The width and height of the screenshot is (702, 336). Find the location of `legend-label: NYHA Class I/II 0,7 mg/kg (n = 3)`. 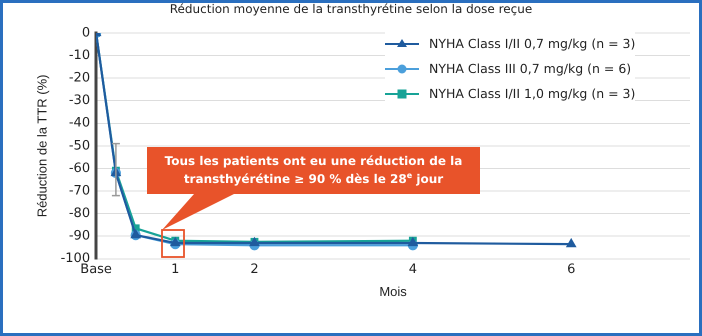

legend-label: NYHA Class I/II 0,7 mg/kg (n = 3) is located at coordinates (532, 43).